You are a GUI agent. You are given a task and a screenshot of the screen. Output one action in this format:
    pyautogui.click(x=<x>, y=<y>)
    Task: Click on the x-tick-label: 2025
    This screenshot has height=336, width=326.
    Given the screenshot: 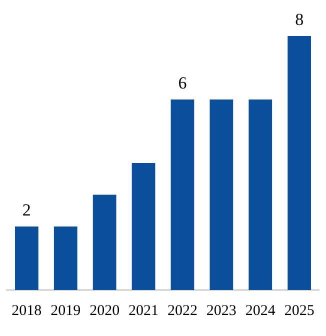 What is the action you would take?
    pyautogui.click(x=299, y=310)
    